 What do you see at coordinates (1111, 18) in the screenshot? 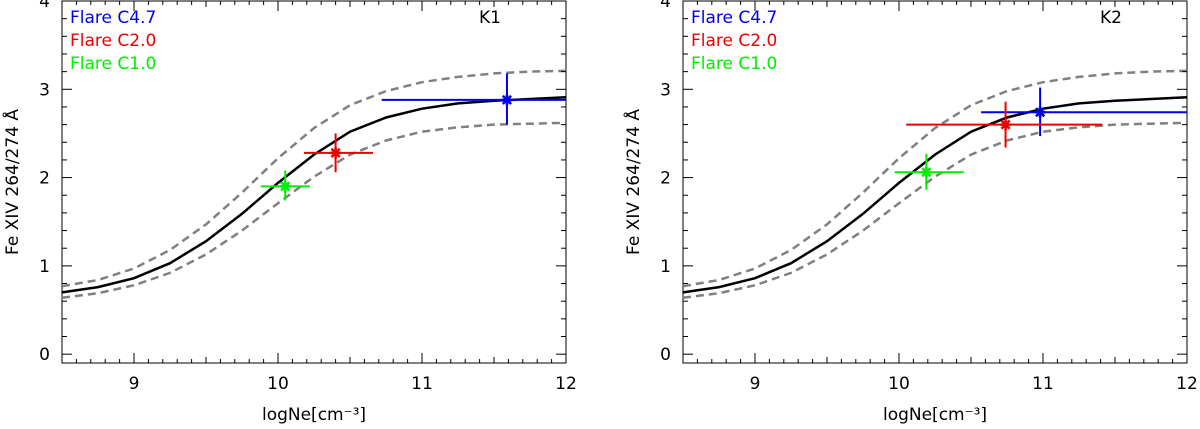
I see `panel-label: K2` at bounding box center [1111, 18].